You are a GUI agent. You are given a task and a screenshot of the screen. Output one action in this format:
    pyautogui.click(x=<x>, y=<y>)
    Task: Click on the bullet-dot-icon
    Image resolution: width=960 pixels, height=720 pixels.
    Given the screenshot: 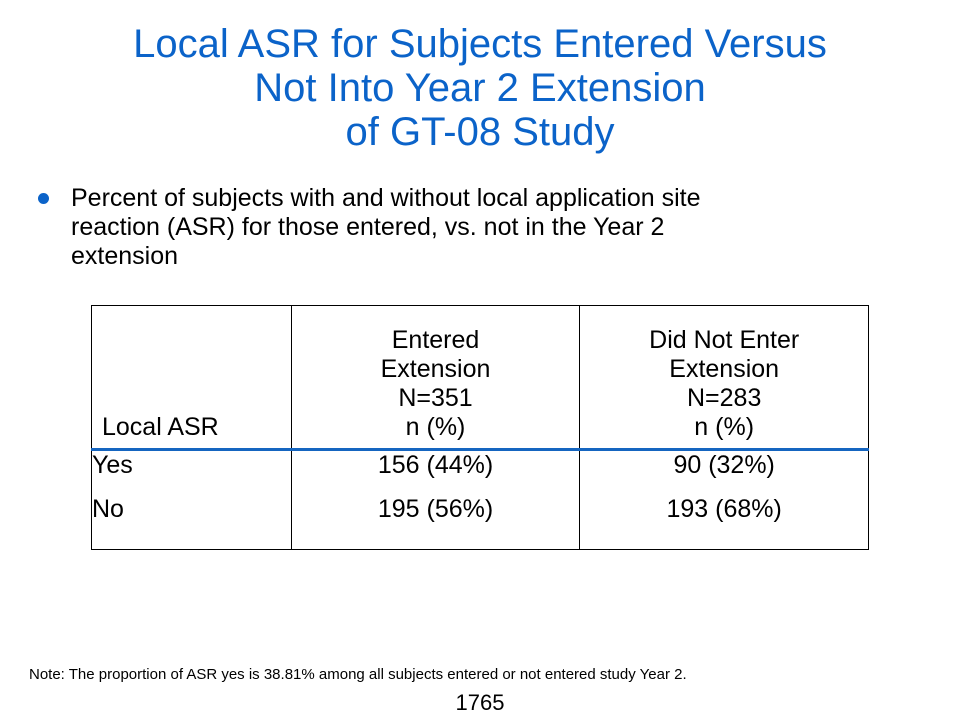 What is the action you would take?
    pyautogui.click(x=43, y=198)
    